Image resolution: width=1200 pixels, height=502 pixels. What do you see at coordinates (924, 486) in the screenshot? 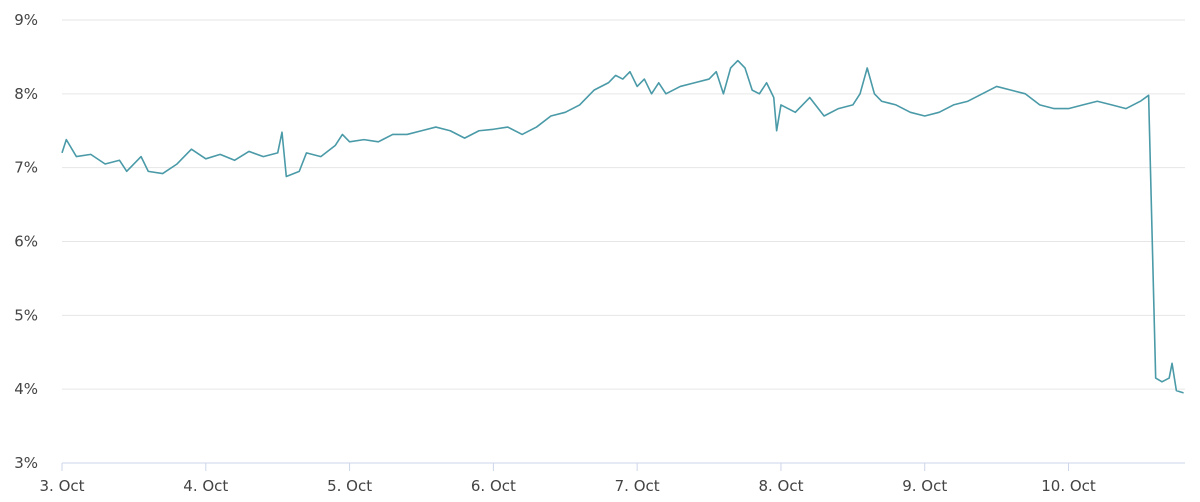
I see `x-tick-label: 9. Oct` at bounding box center [924, 486].